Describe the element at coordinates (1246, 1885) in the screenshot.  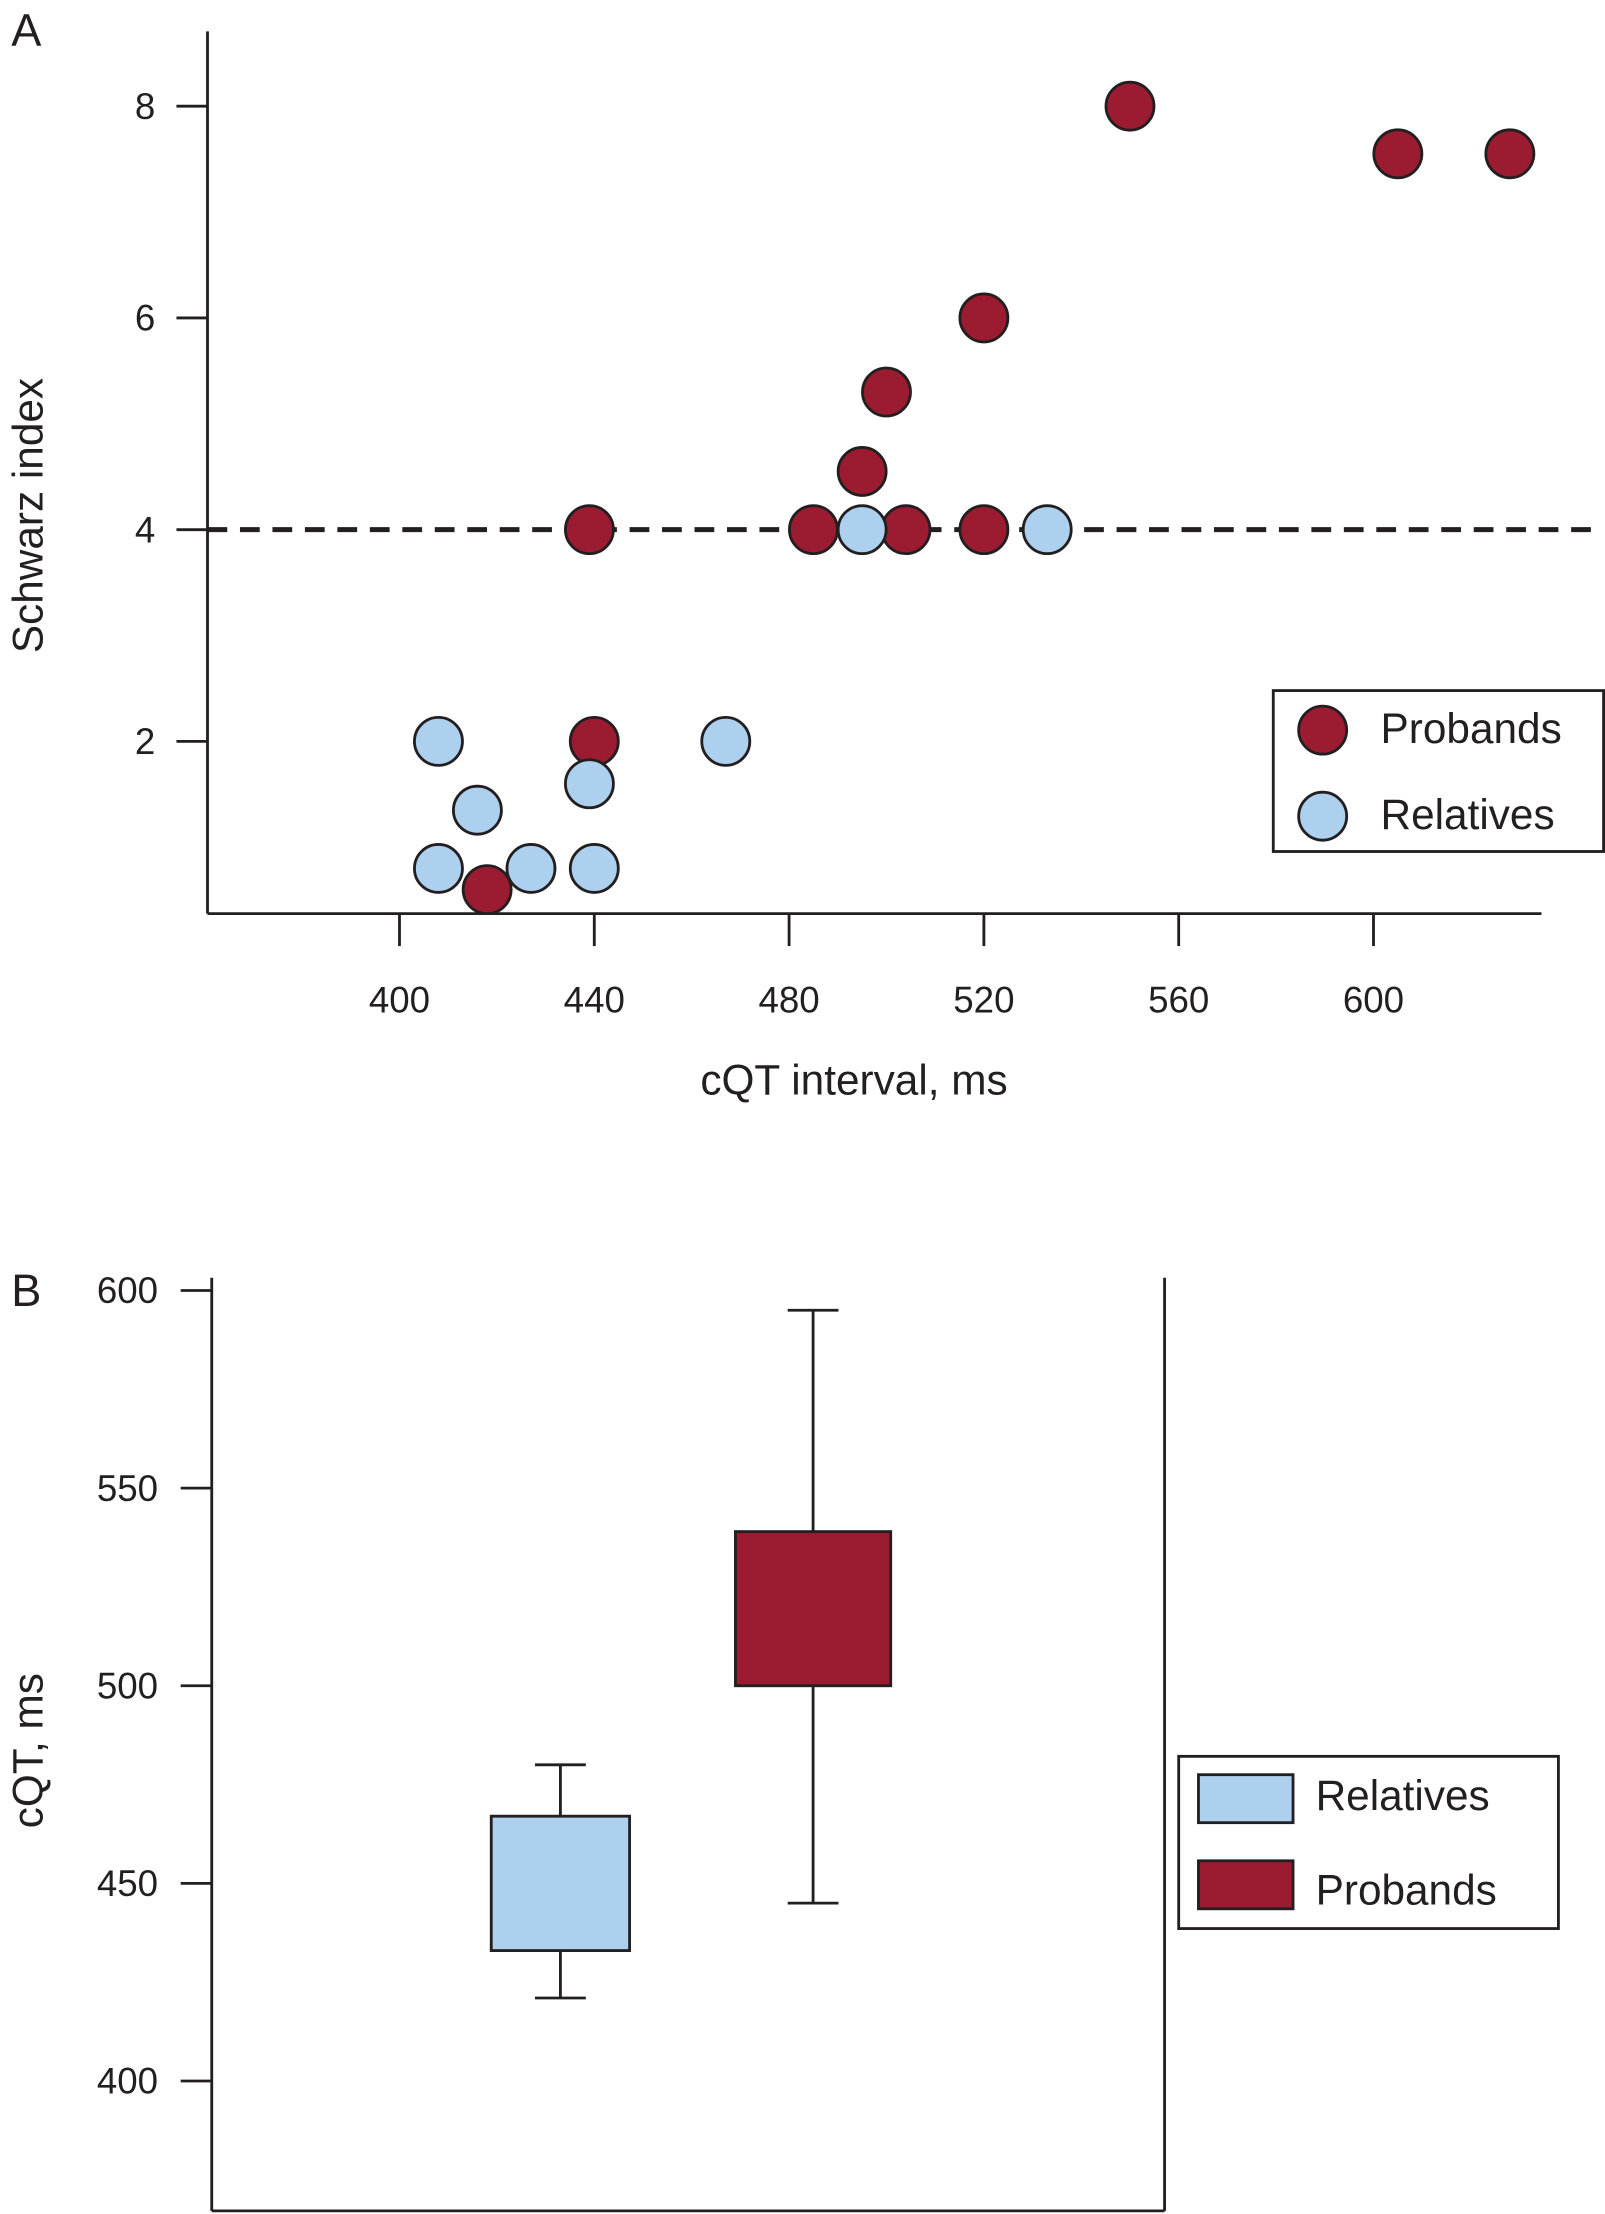
I see `legend-swatch-probands` at that location.